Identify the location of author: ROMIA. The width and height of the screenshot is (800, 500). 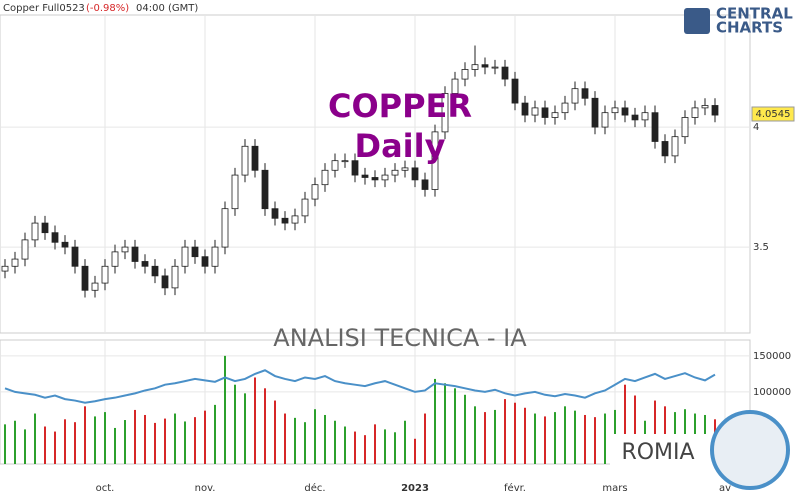
(657, 452).